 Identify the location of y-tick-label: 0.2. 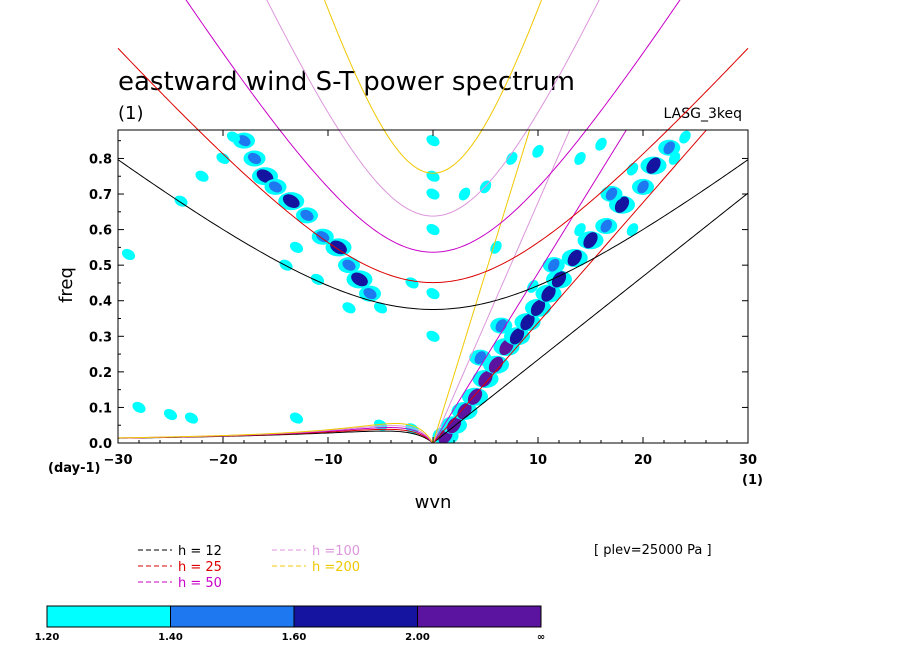
(100, 373).